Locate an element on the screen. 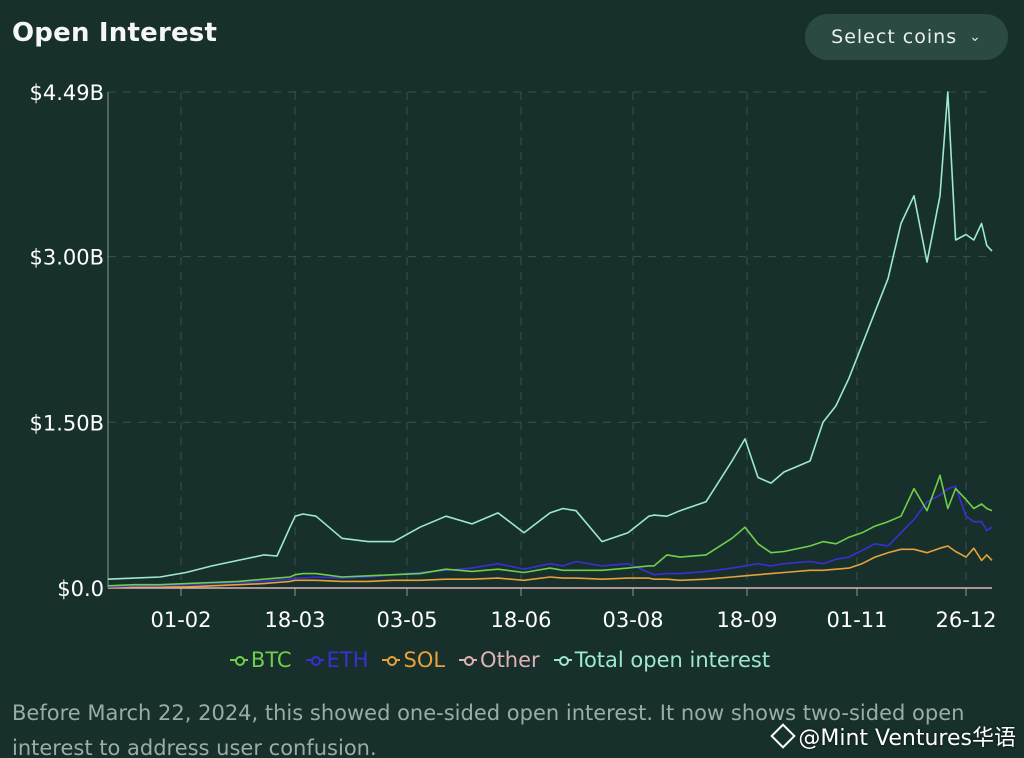  x-tick-label: 18-09 is located at coordinates (746, 620).